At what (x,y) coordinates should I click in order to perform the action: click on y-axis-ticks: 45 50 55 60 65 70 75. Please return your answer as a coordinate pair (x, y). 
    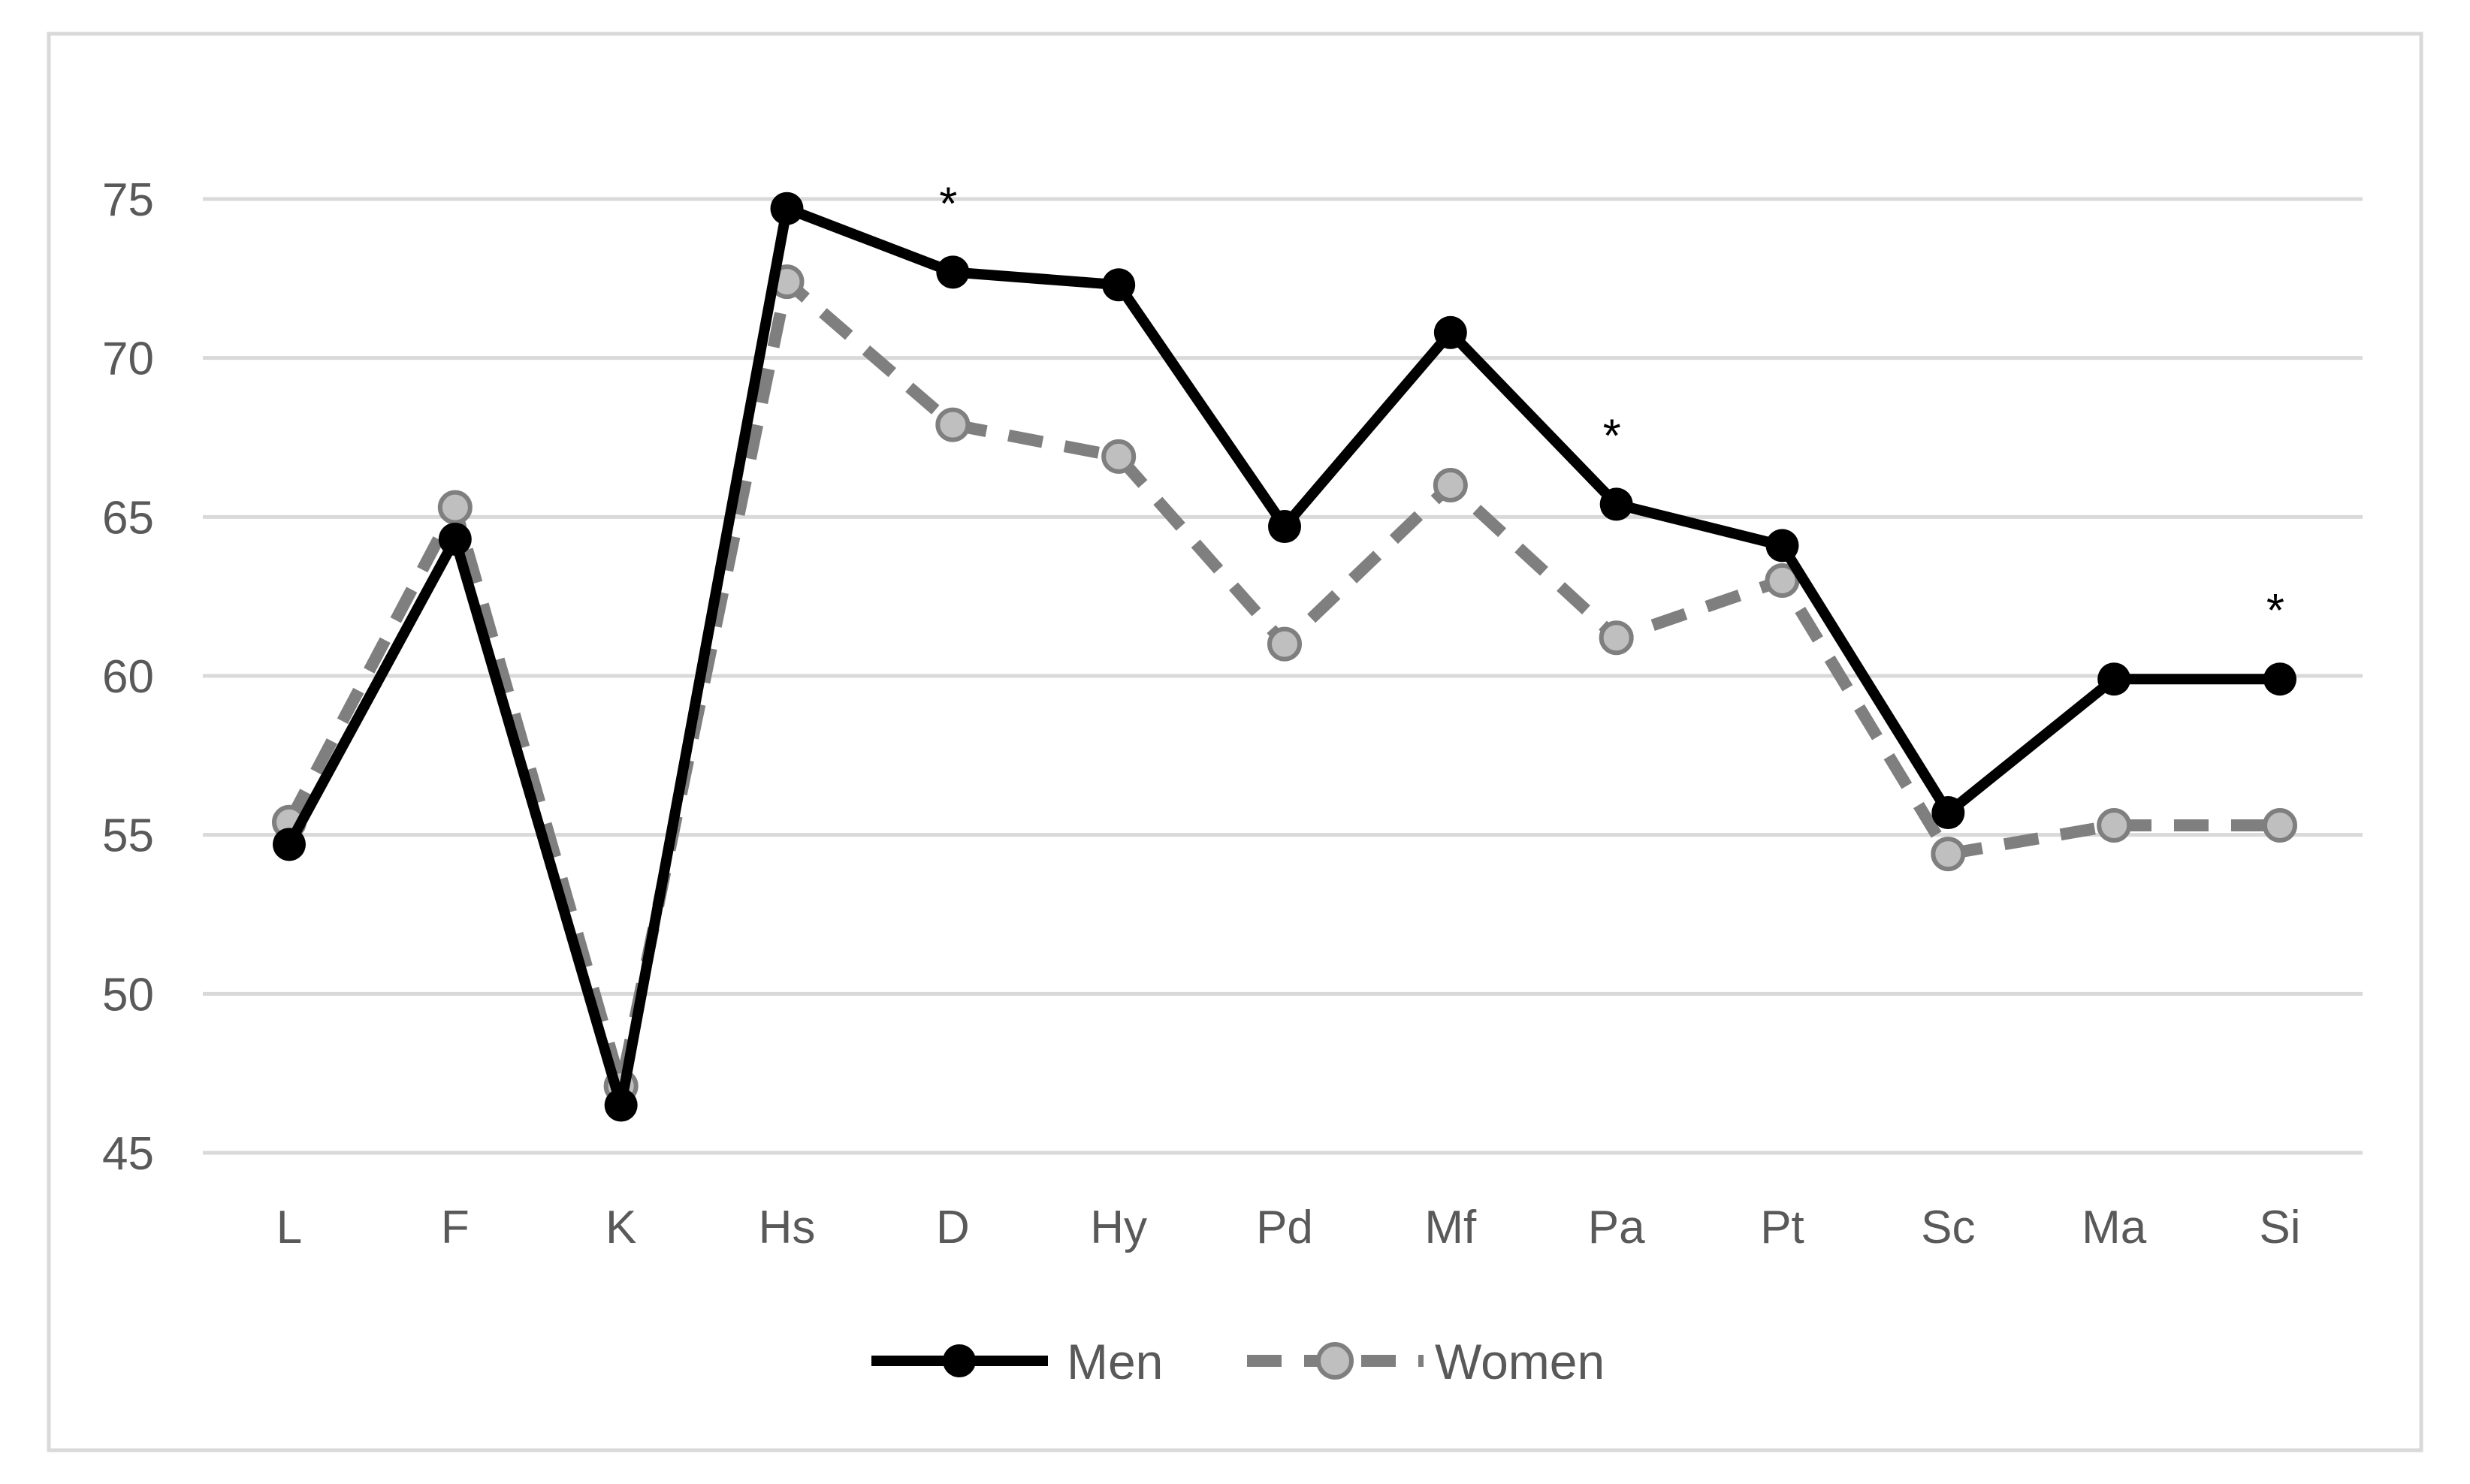
    Looking at the image, I should click on (128, 677).